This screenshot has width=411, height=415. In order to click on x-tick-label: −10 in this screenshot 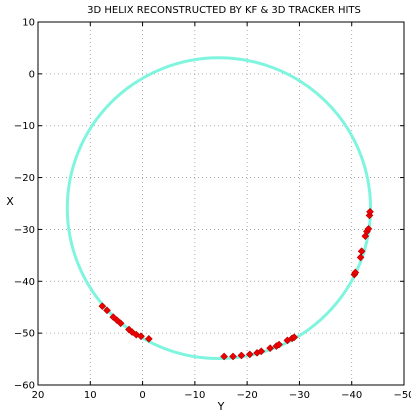, I will do `click(194, 395)`.